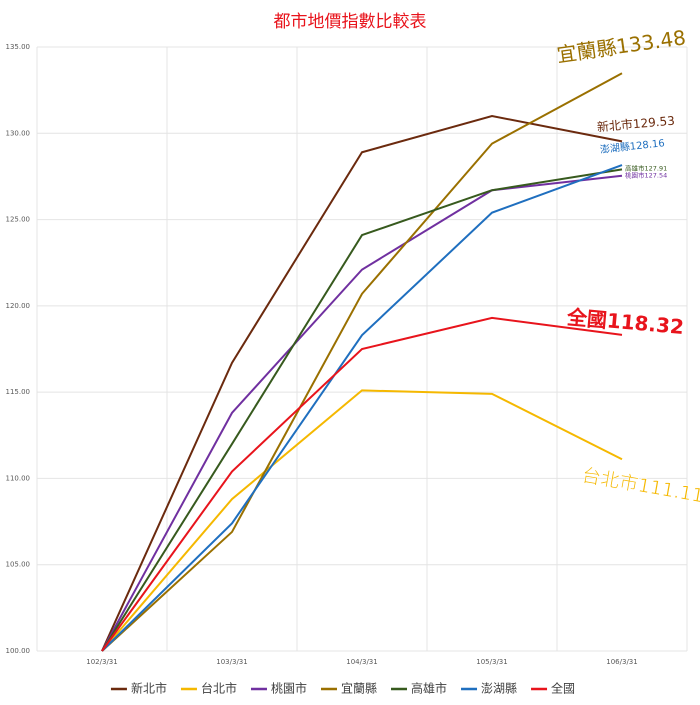 This screenshot has width=700, height=705. I want to click on legend-item: 全國, so click(553, 688).